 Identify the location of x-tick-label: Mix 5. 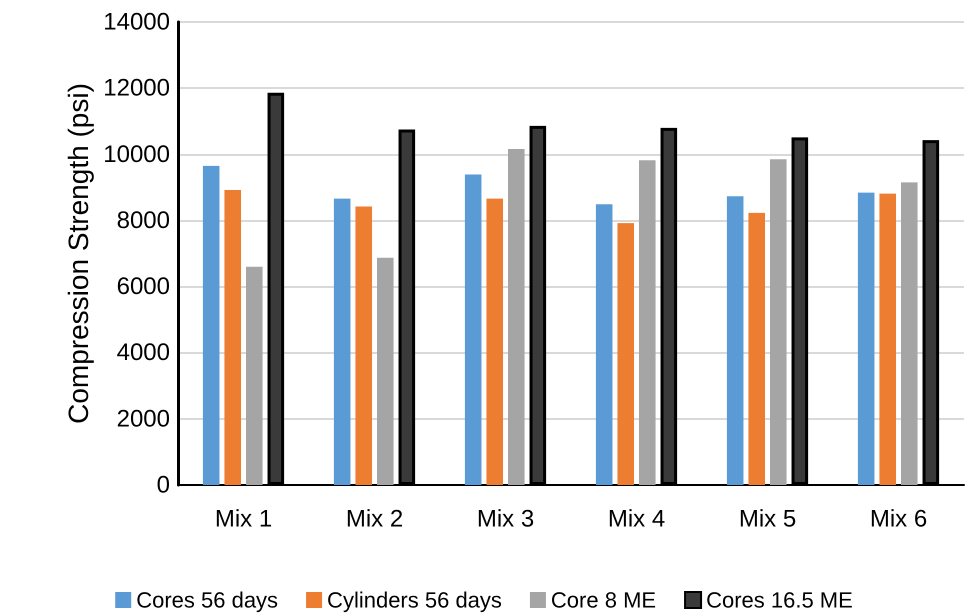
(767, 519).